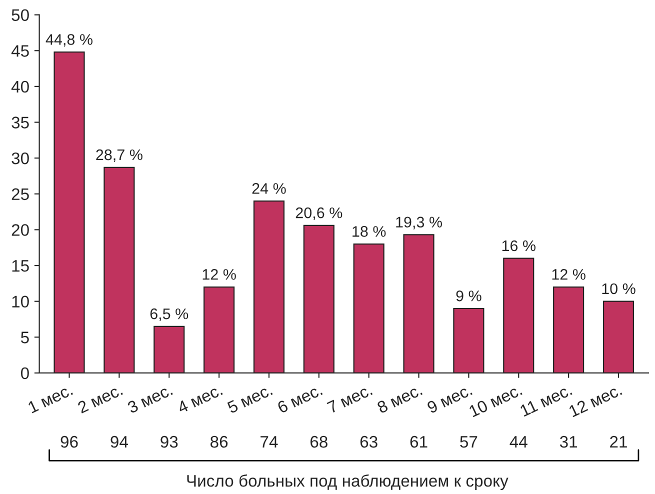  Describe the element at coordinates (569, 442) in the screenshot. I see `text: 31` at that location.